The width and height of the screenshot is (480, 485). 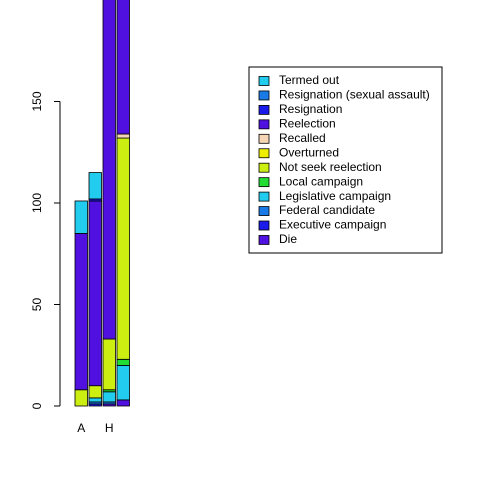 What do you see at coordinates (288, 239) in the screenshot?
I see `legend-label: Die` at bounding box center [288, 239].